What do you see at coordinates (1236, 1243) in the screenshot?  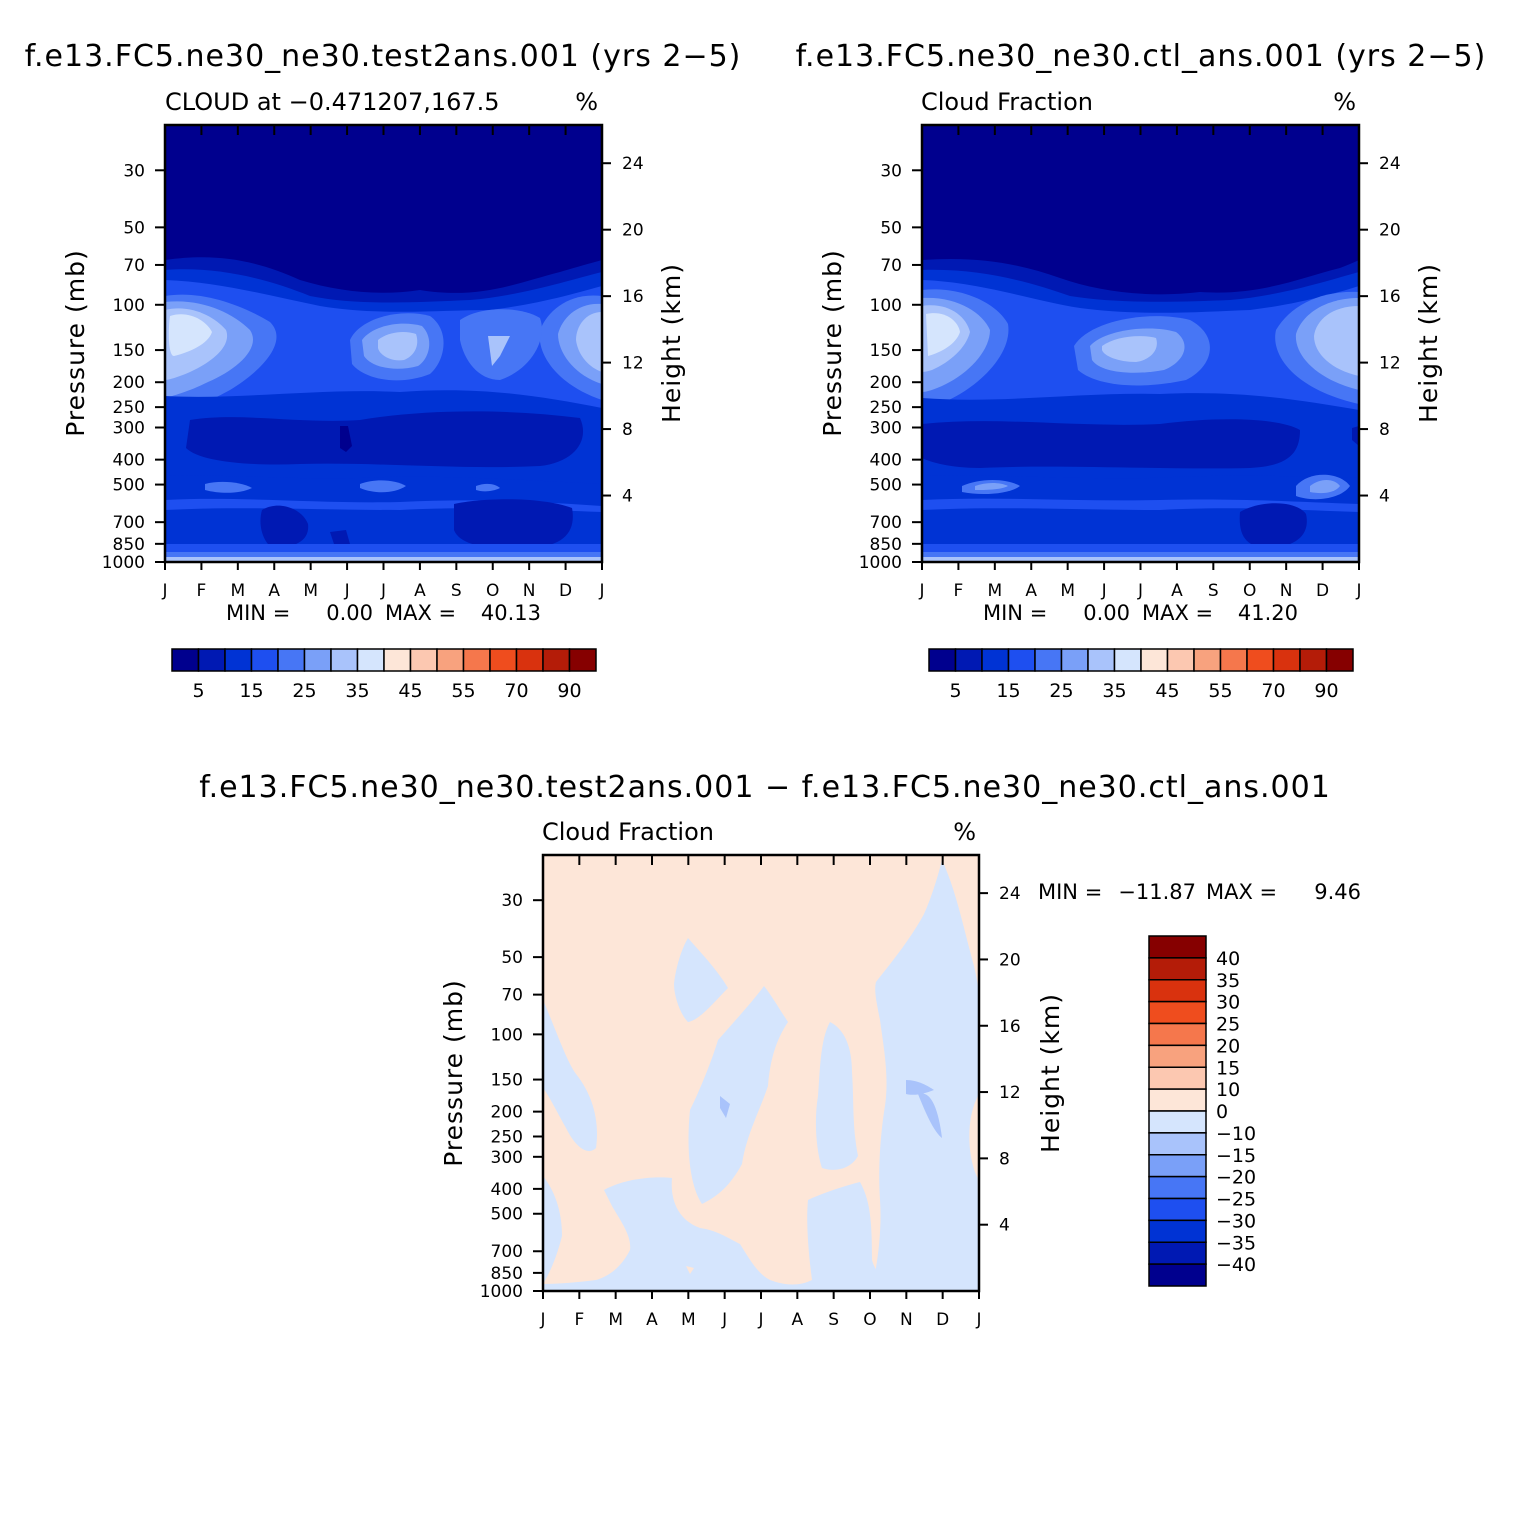 I see `colorbar-label: −35` at bounding box center [1236, 1243].